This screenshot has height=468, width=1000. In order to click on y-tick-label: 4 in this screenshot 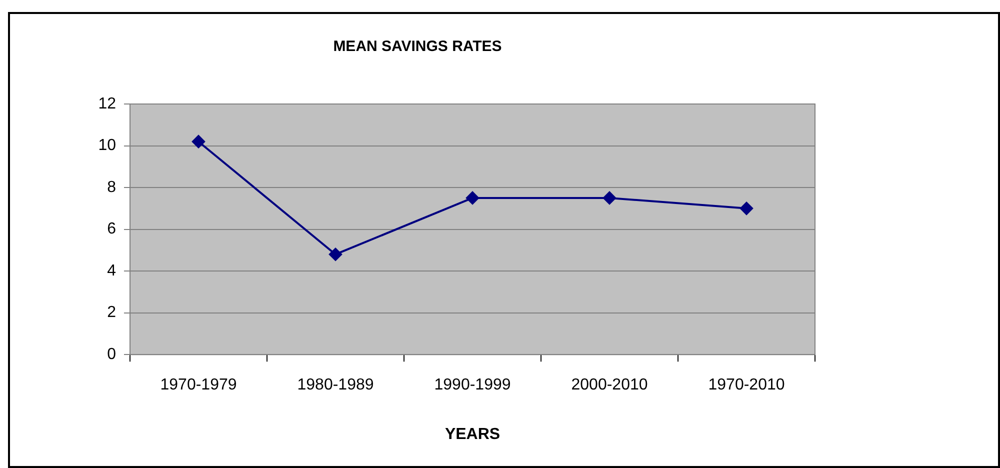, I will do `click(111, 271)`.